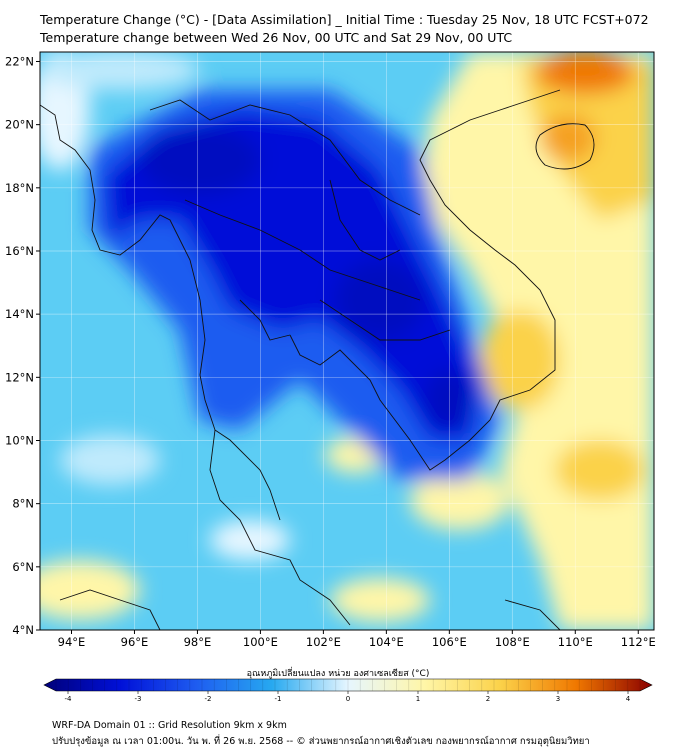 This screenshot has width=676, height=756. I want to click on colorbar-tick-label: -4, so click(69, 699).